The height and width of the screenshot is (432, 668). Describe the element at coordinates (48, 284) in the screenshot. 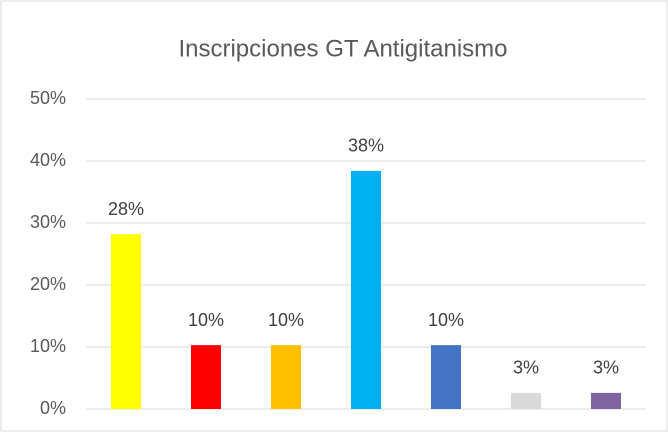

I see `y-tick-label: 20%` at that location.